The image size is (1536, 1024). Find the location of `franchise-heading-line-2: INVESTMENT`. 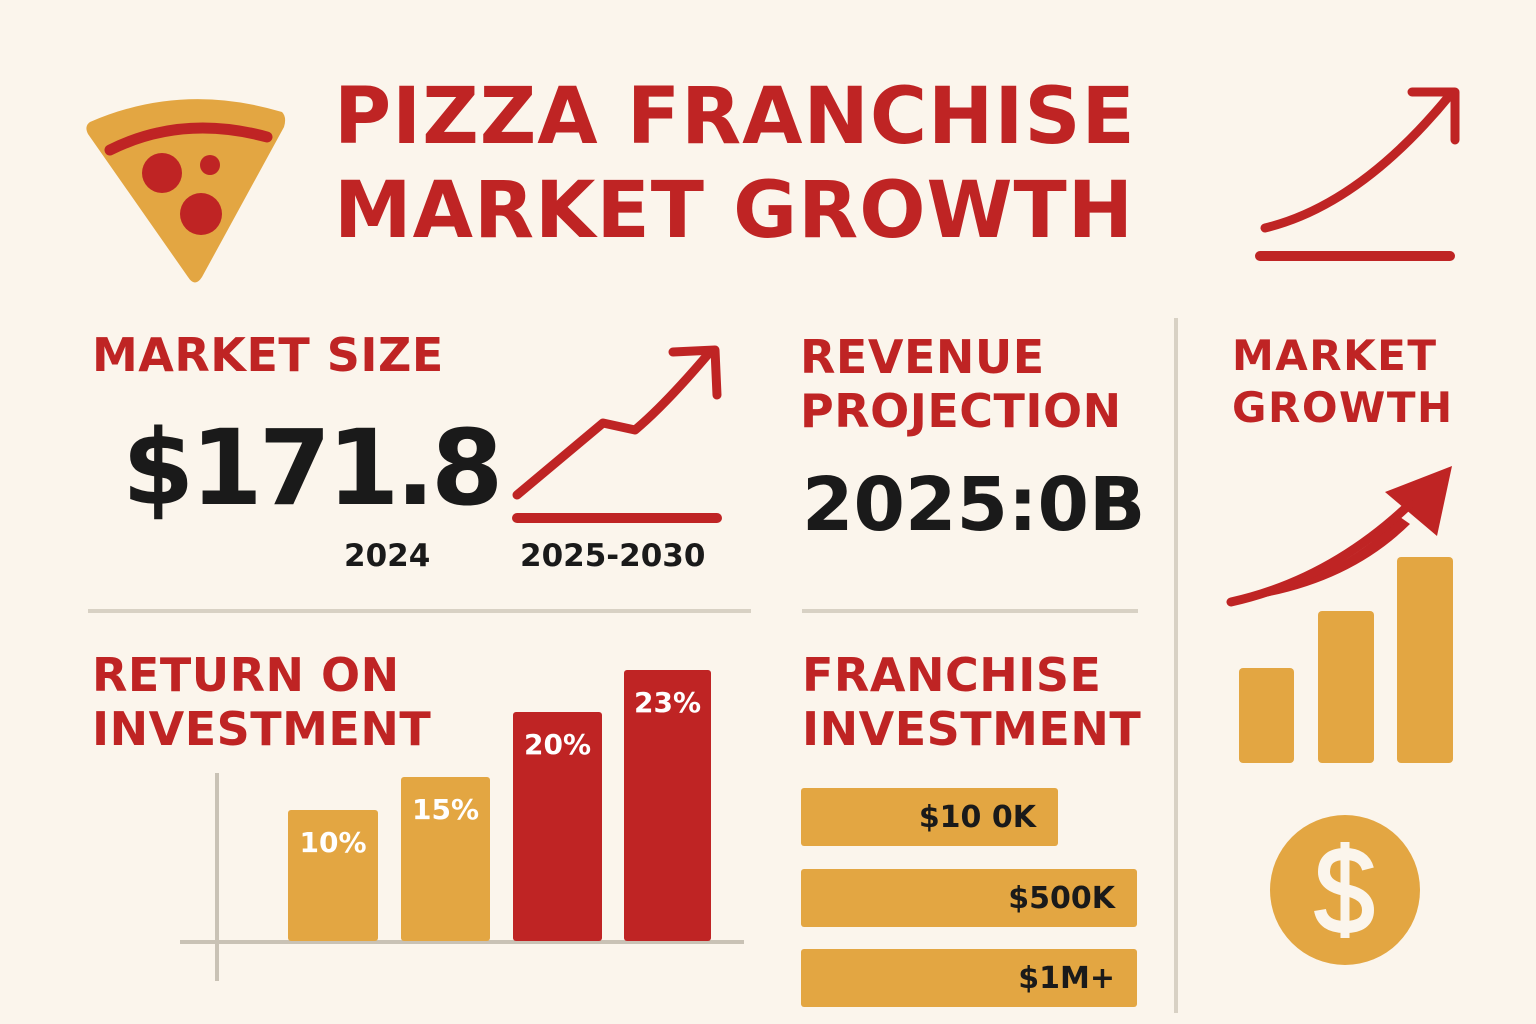

franchise-heading-line-2: INVESTMENT is located at coordinates (972, 729).